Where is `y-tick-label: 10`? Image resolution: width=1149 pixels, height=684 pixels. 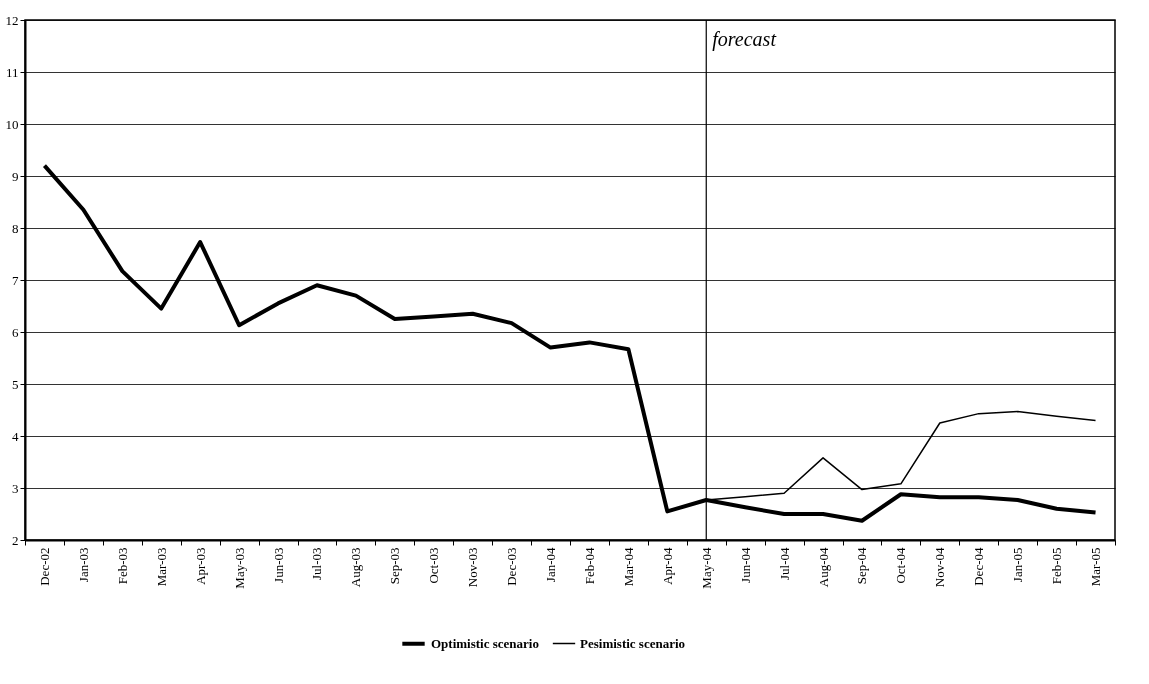 y-tick-label: 10 is located at coordinates (12, 124).